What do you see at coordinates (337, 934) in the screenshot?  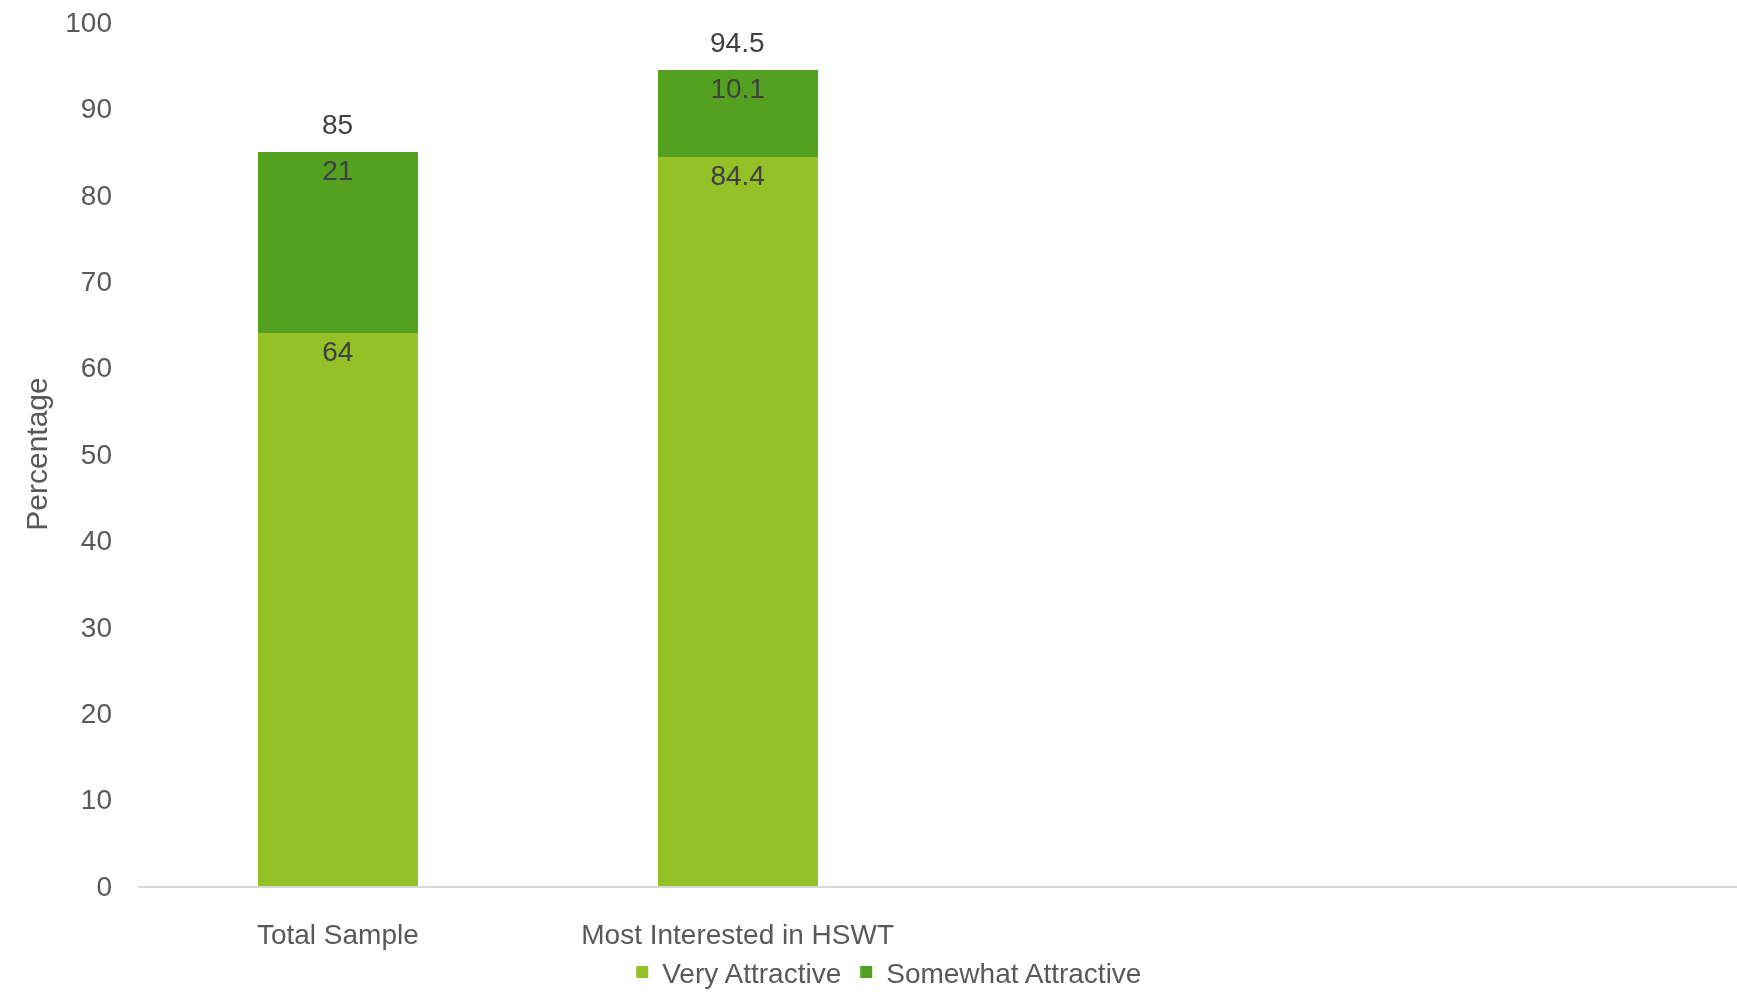 I see `x-tick-label: Total Sample` at bounding box center [337, 934].